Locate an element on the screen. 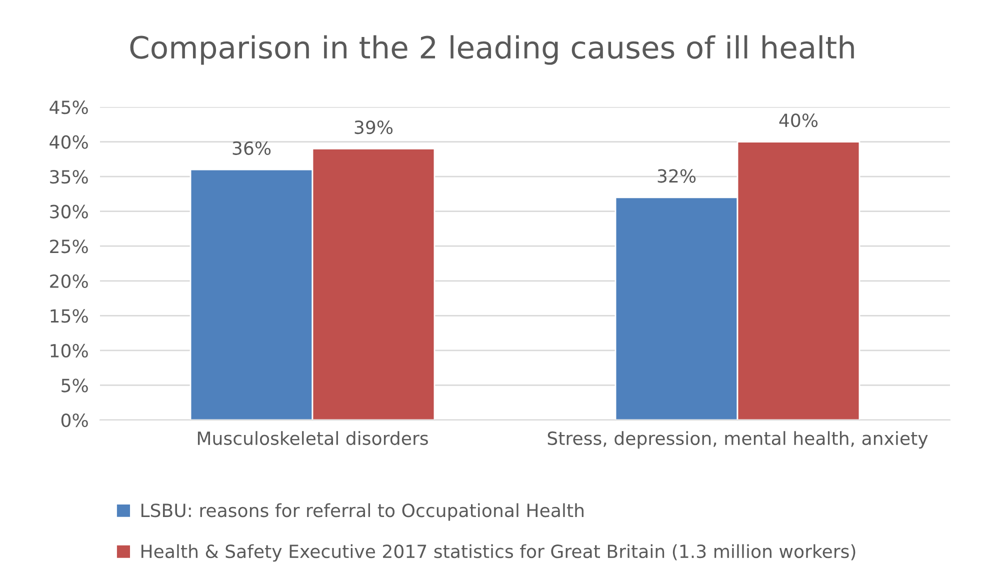 This screenshot has width=985, height=585. x-tick-label: Musculoskeletal disorders is located at coordinates (313, 438).